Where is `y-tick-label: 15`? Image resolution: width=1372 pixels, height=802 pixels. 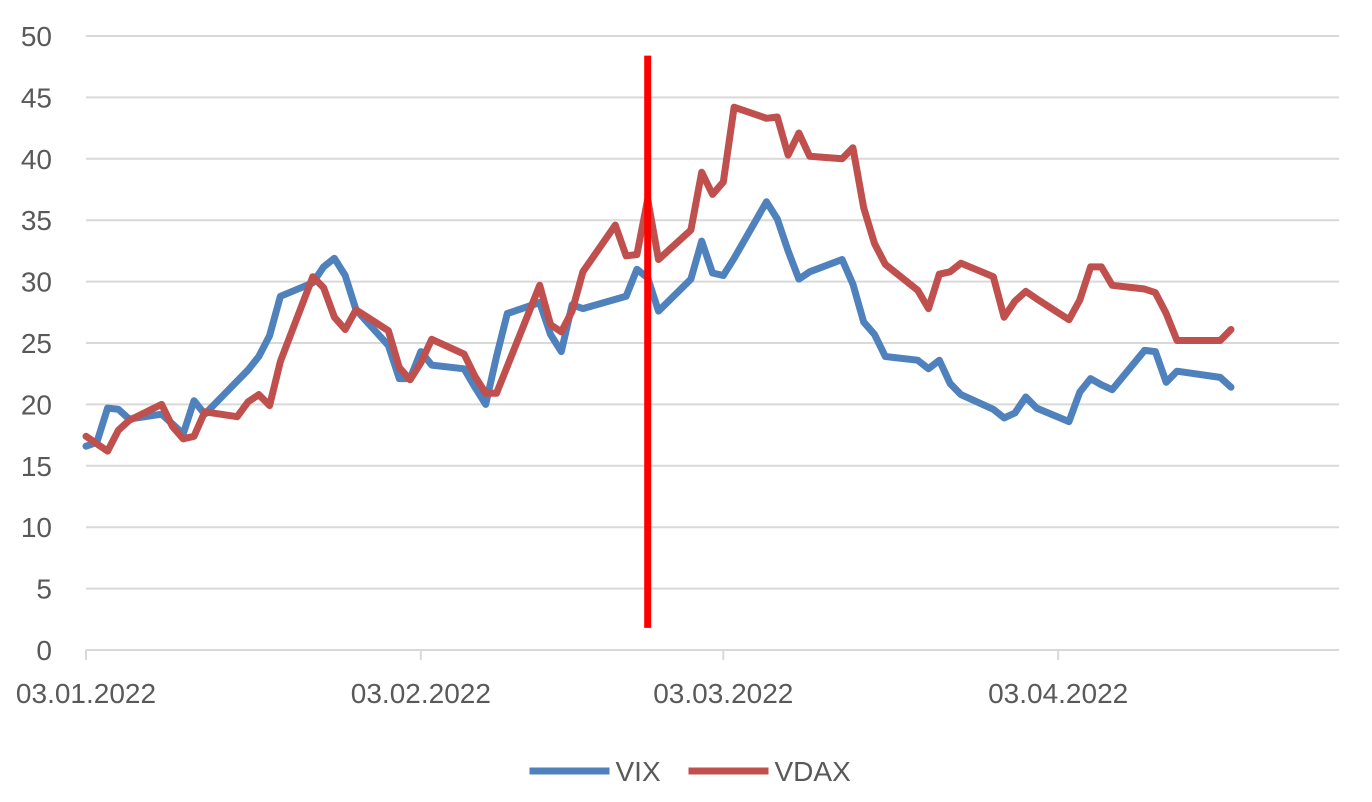 y-tick-label: 15 is located at coordinates (36, 466).